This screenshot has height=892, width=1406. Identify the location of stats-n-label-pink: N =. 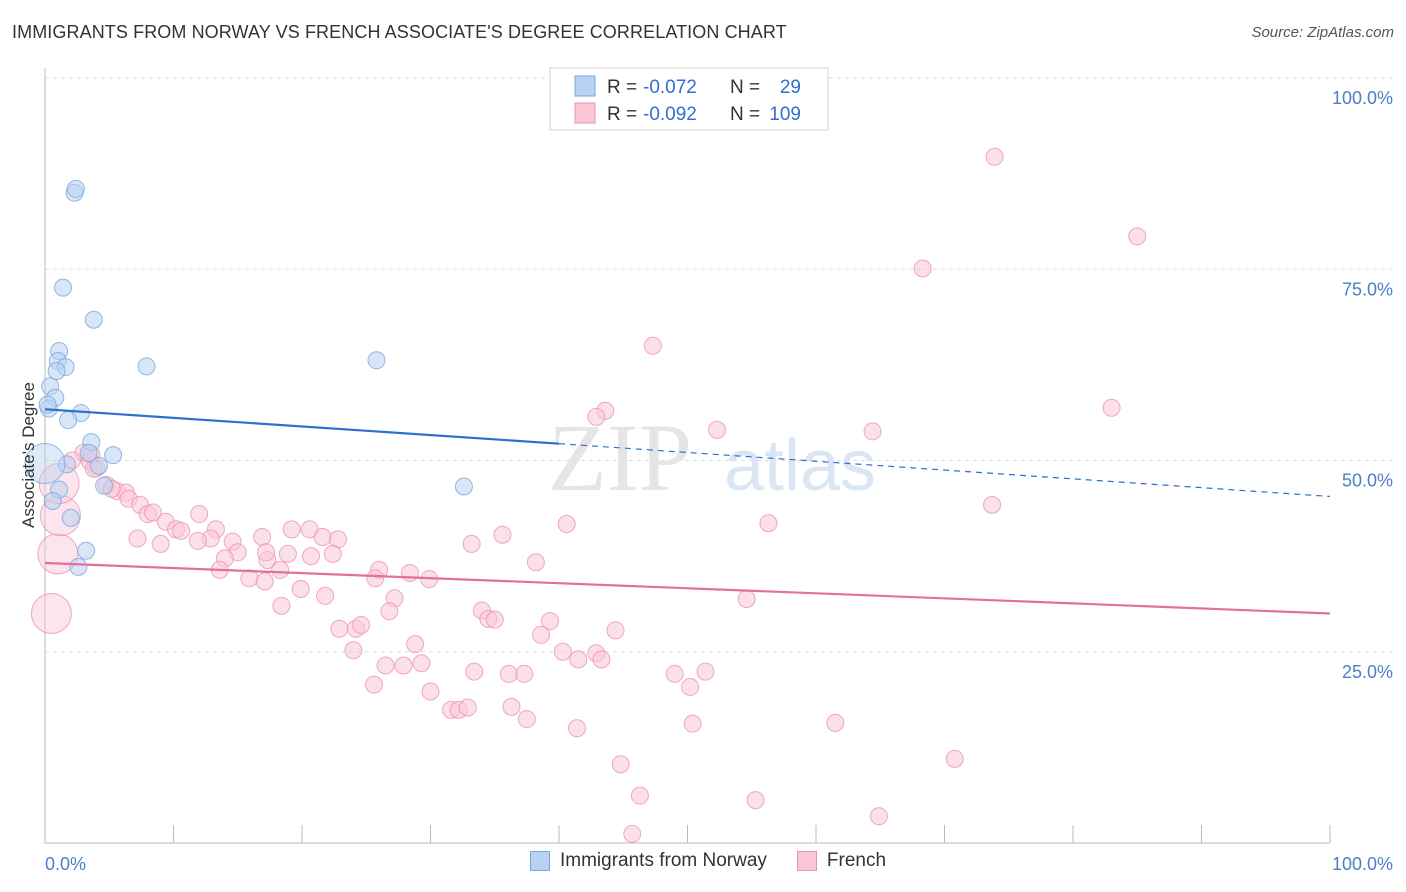
(745, 114).